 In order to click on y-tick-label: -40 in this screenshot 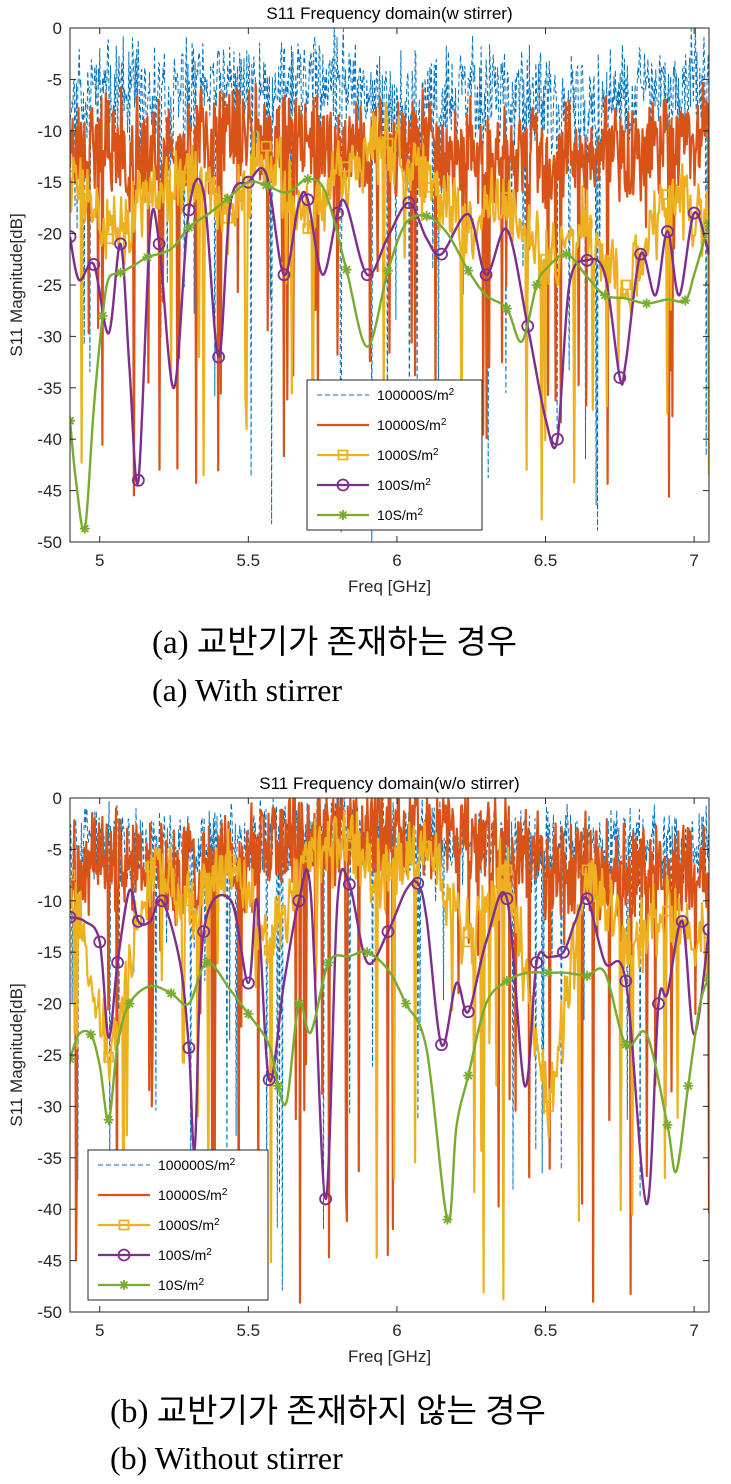, I will do `click(49, 439)`.